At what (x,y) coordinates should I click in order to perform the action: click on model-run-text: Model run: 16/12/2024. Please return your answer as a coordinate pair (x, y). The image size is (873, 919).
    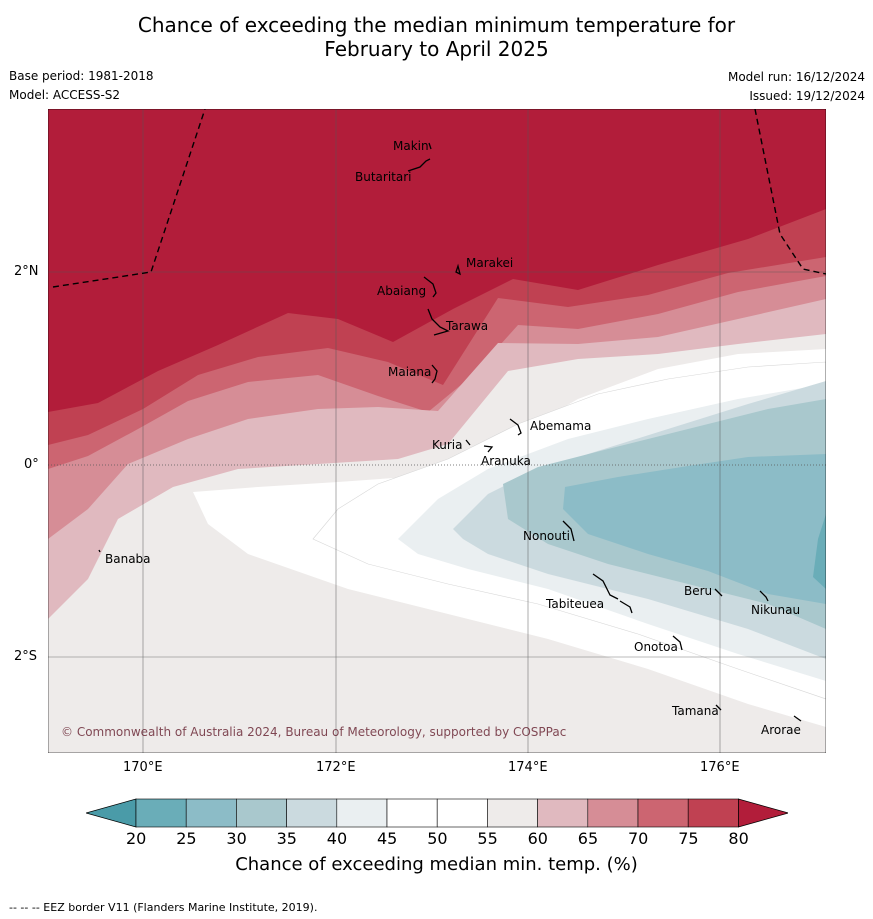
    Looking at the image, I should click on (796, 77).